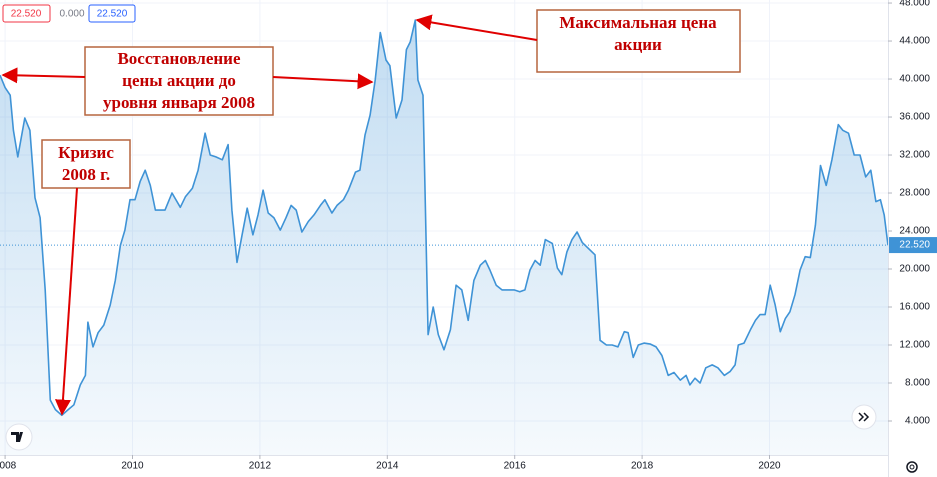 The image size is (937, 477). I want to click on y-tick-label: 44.000, so click(914, 41).